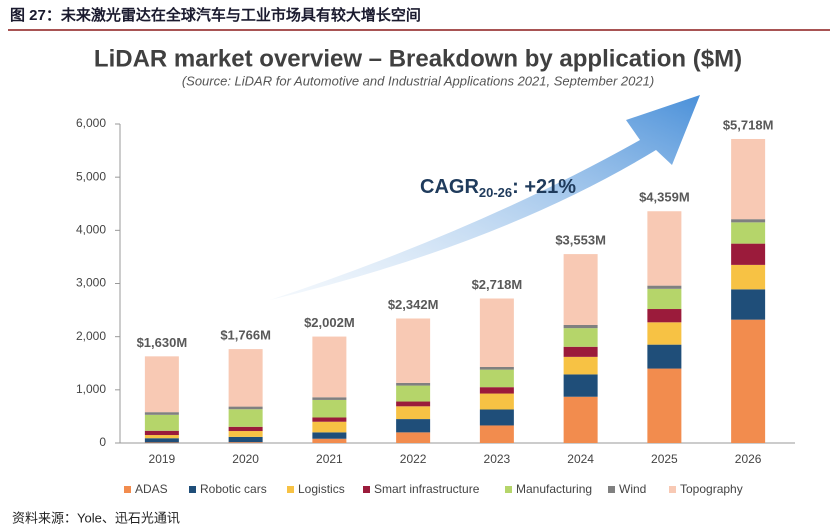 This screenshot has height=530, width=837. I want to click on total-label: $2,002M, so click(329, 322).